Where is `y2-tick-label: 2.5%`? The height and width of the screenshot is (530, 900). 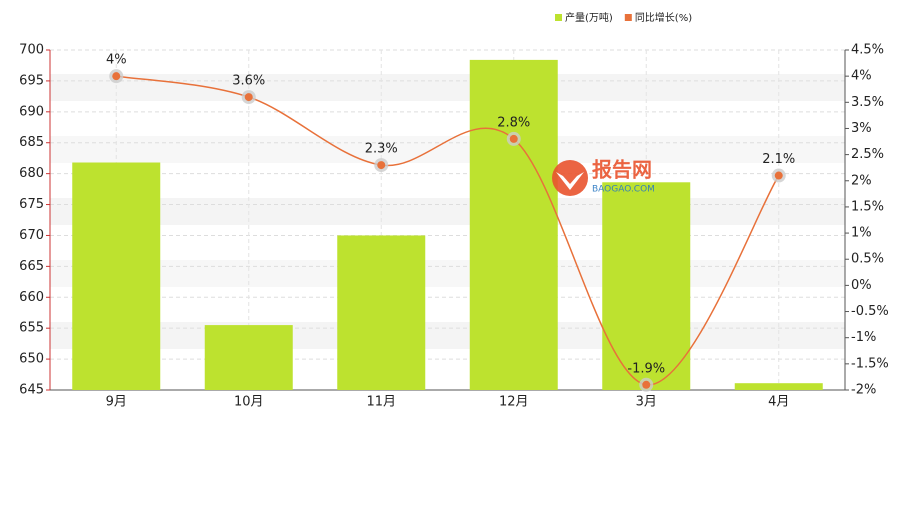
y2-tick-label: 2.5% is located at coordinates (867, 154).